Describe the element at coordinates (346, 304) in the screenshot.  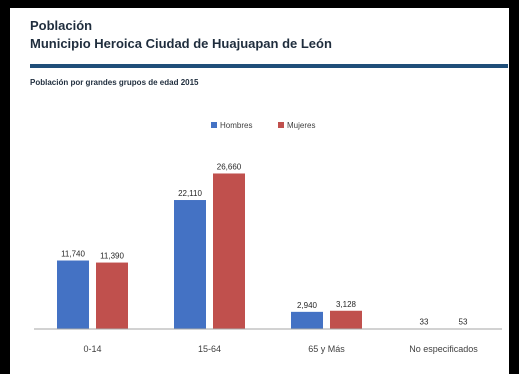
I see `data-label-mujeres-2: 3,128` at that location.